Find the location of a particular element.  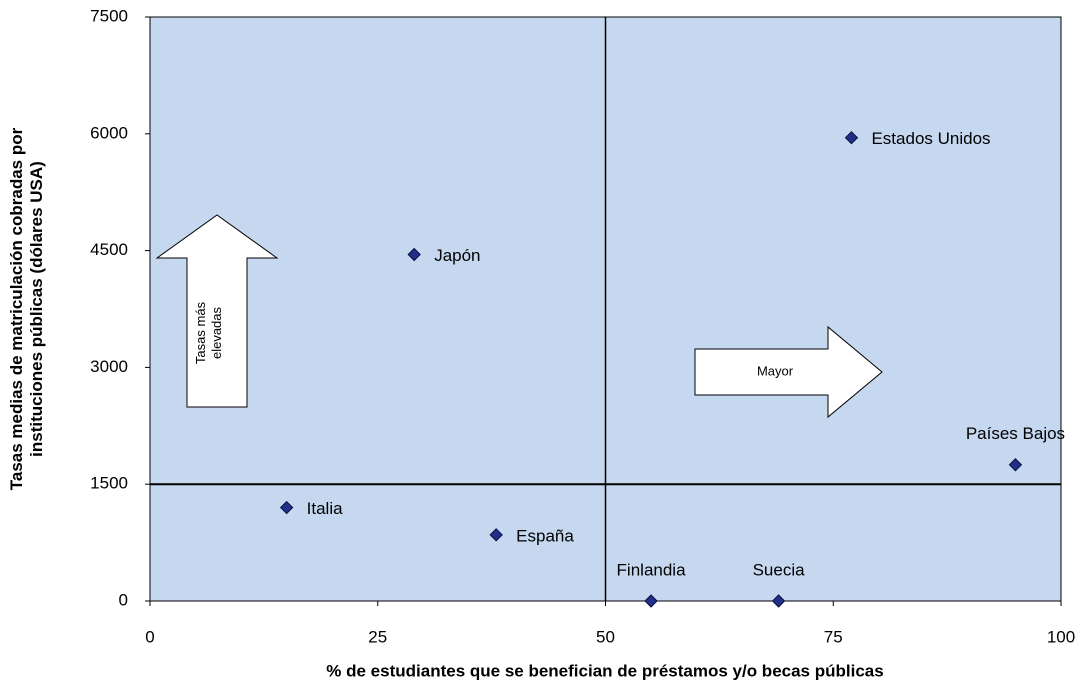

x-tick-label: 25 is located at coordinates (377, 636).